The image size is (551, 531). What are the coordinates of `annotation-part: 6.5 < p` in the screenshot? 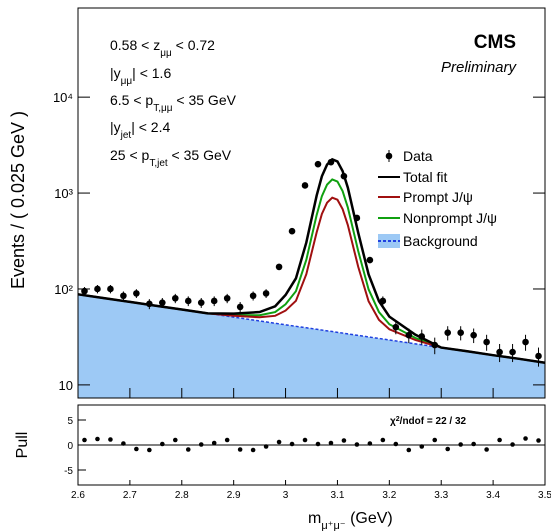 It's located at (131, 100).